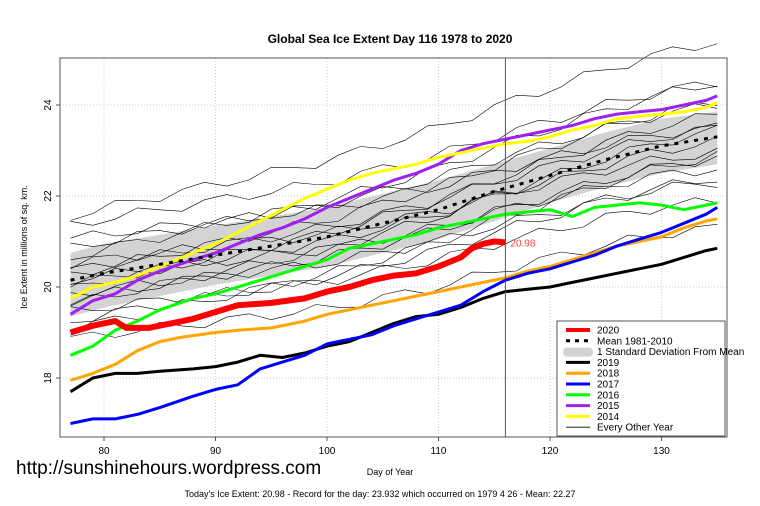 Image resolution: width=760 pixels, height=506 pixels. I want to click on y-tick-label: 24, so click(48, 105).